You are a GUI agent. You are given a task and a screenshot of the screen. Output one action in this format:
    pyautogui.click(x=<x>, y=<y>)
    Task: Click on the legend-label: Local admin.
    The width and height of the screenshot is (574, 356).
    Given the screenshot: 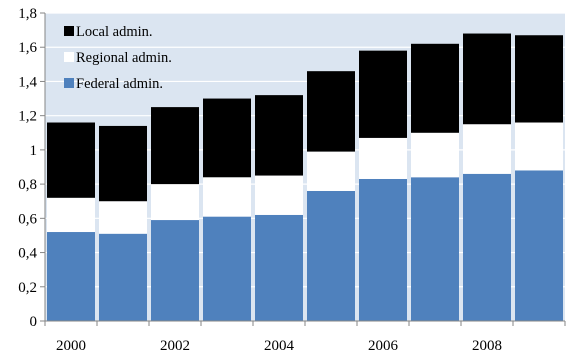 What is the action you would take?
    pyautogui.click(x=114, y=32)
    